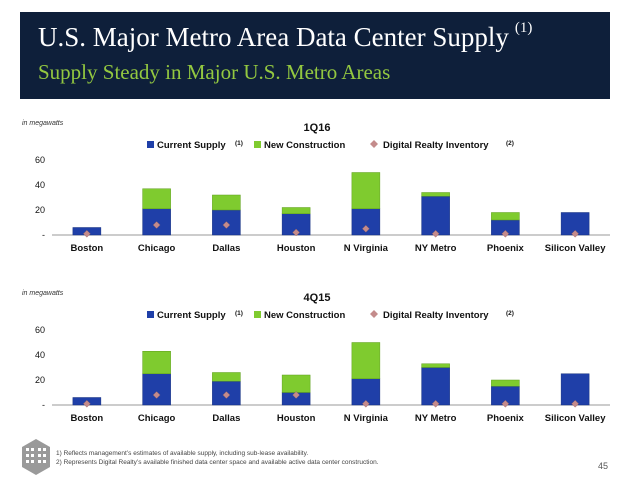 This screenshot has height=487, width=640. I want to click on bar-current-supply-chicago, so click(156, 389).